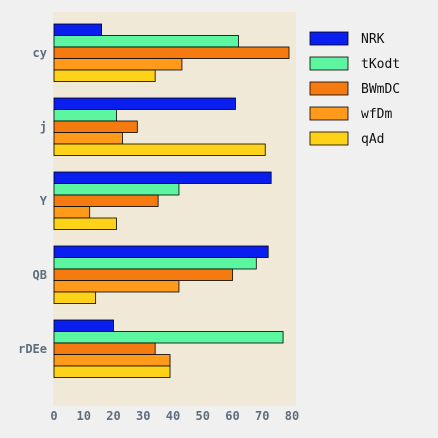 The height and width of the screenshot is (438, 438). I want to click on bar-Y-wfDm, so click(72, 212).